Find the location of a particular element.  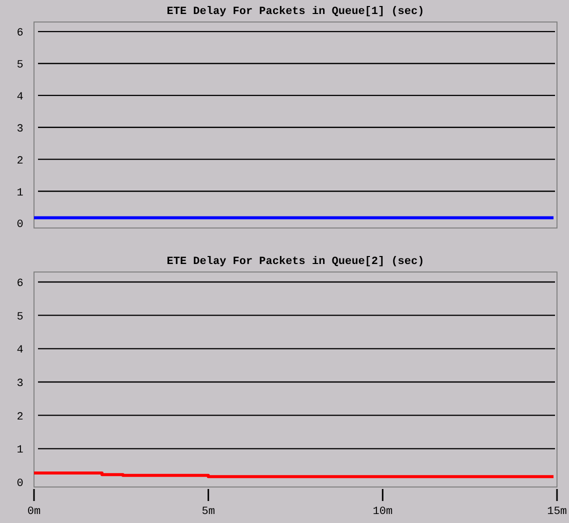

chart-title: ETE Delay For Packets in Queue[2] (sec) is located at coordinates (295, 262).